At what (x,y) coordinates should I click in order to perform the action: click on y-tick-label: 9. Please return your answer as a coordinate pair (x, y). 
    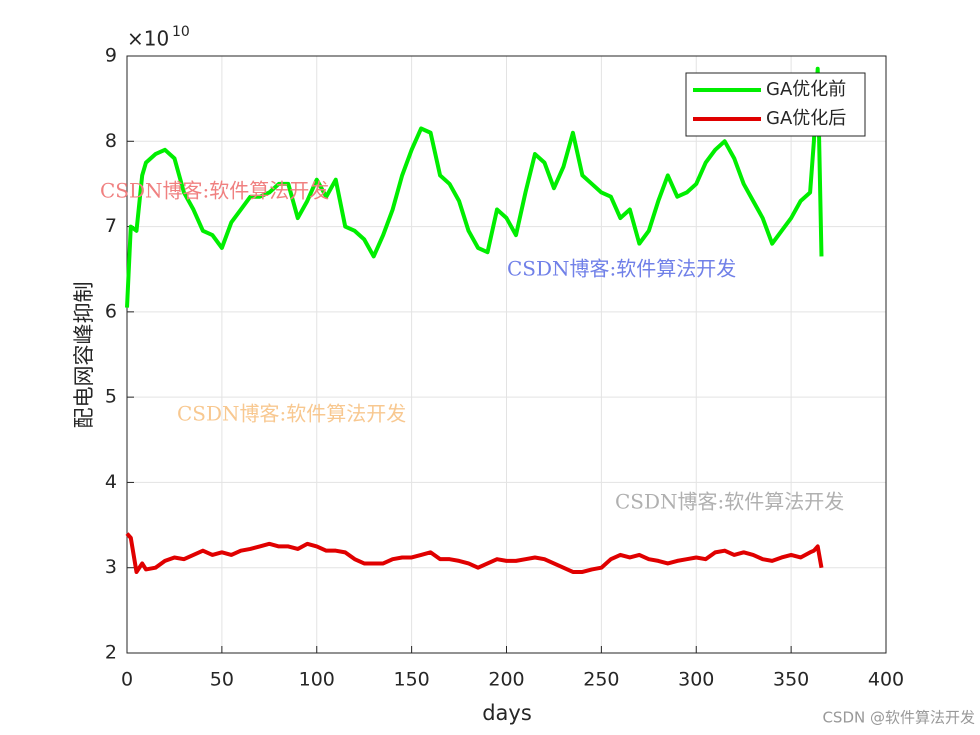
    Looking at the image, I should click on (111, 56).